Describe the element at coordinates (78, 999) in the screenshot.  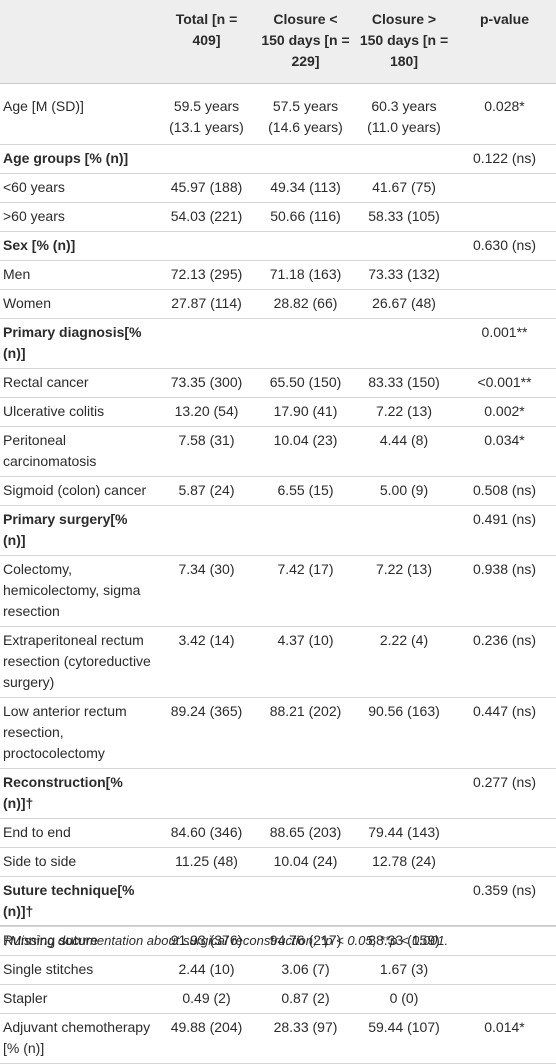
I see `row-label: Stapler` at that location.